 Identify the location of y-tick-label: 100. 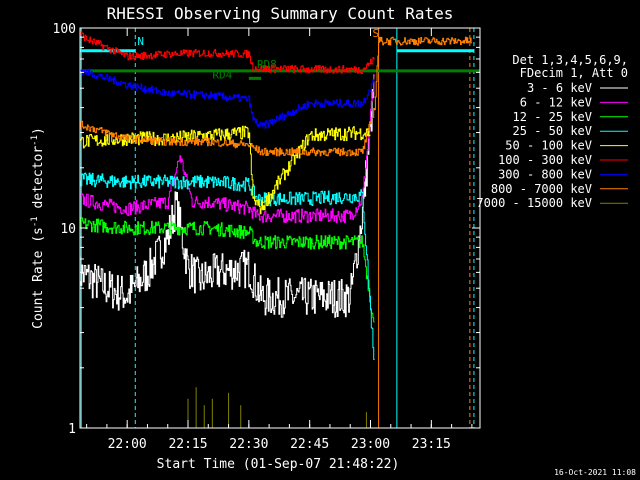
(64, 29).